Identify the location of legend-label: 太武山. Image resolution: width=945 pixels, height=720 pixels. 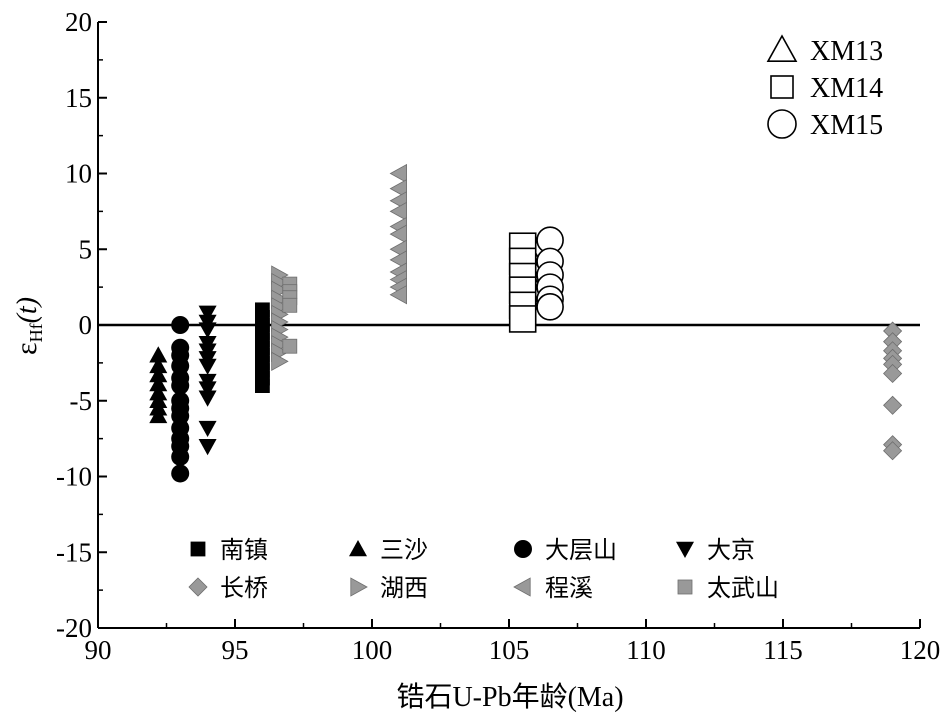
(743, 588).